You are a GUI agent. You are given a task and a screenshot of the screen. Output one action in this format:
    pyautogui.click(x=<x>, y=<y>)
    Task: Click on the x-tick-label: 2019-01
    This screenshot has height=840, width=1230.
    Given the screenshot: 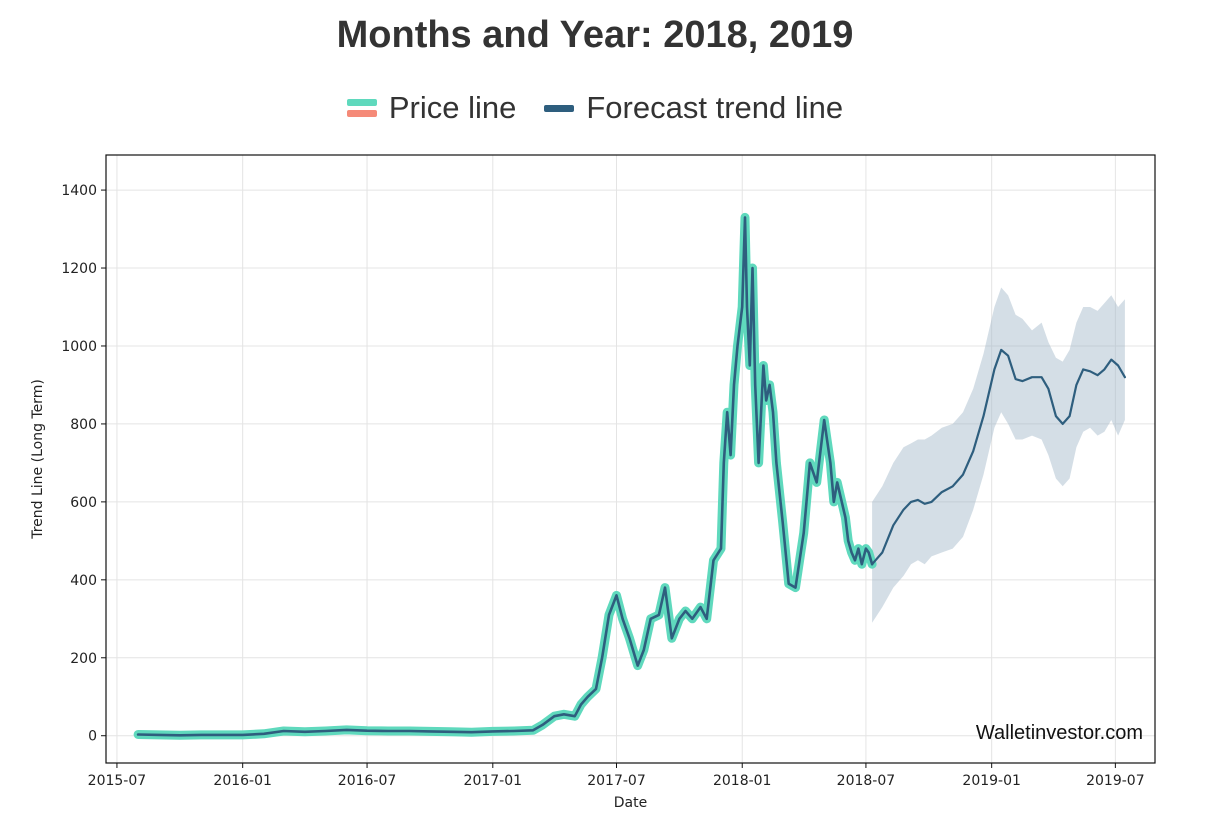 What is the action you would take?
    pyautogui.click(x=991, y=781)
    